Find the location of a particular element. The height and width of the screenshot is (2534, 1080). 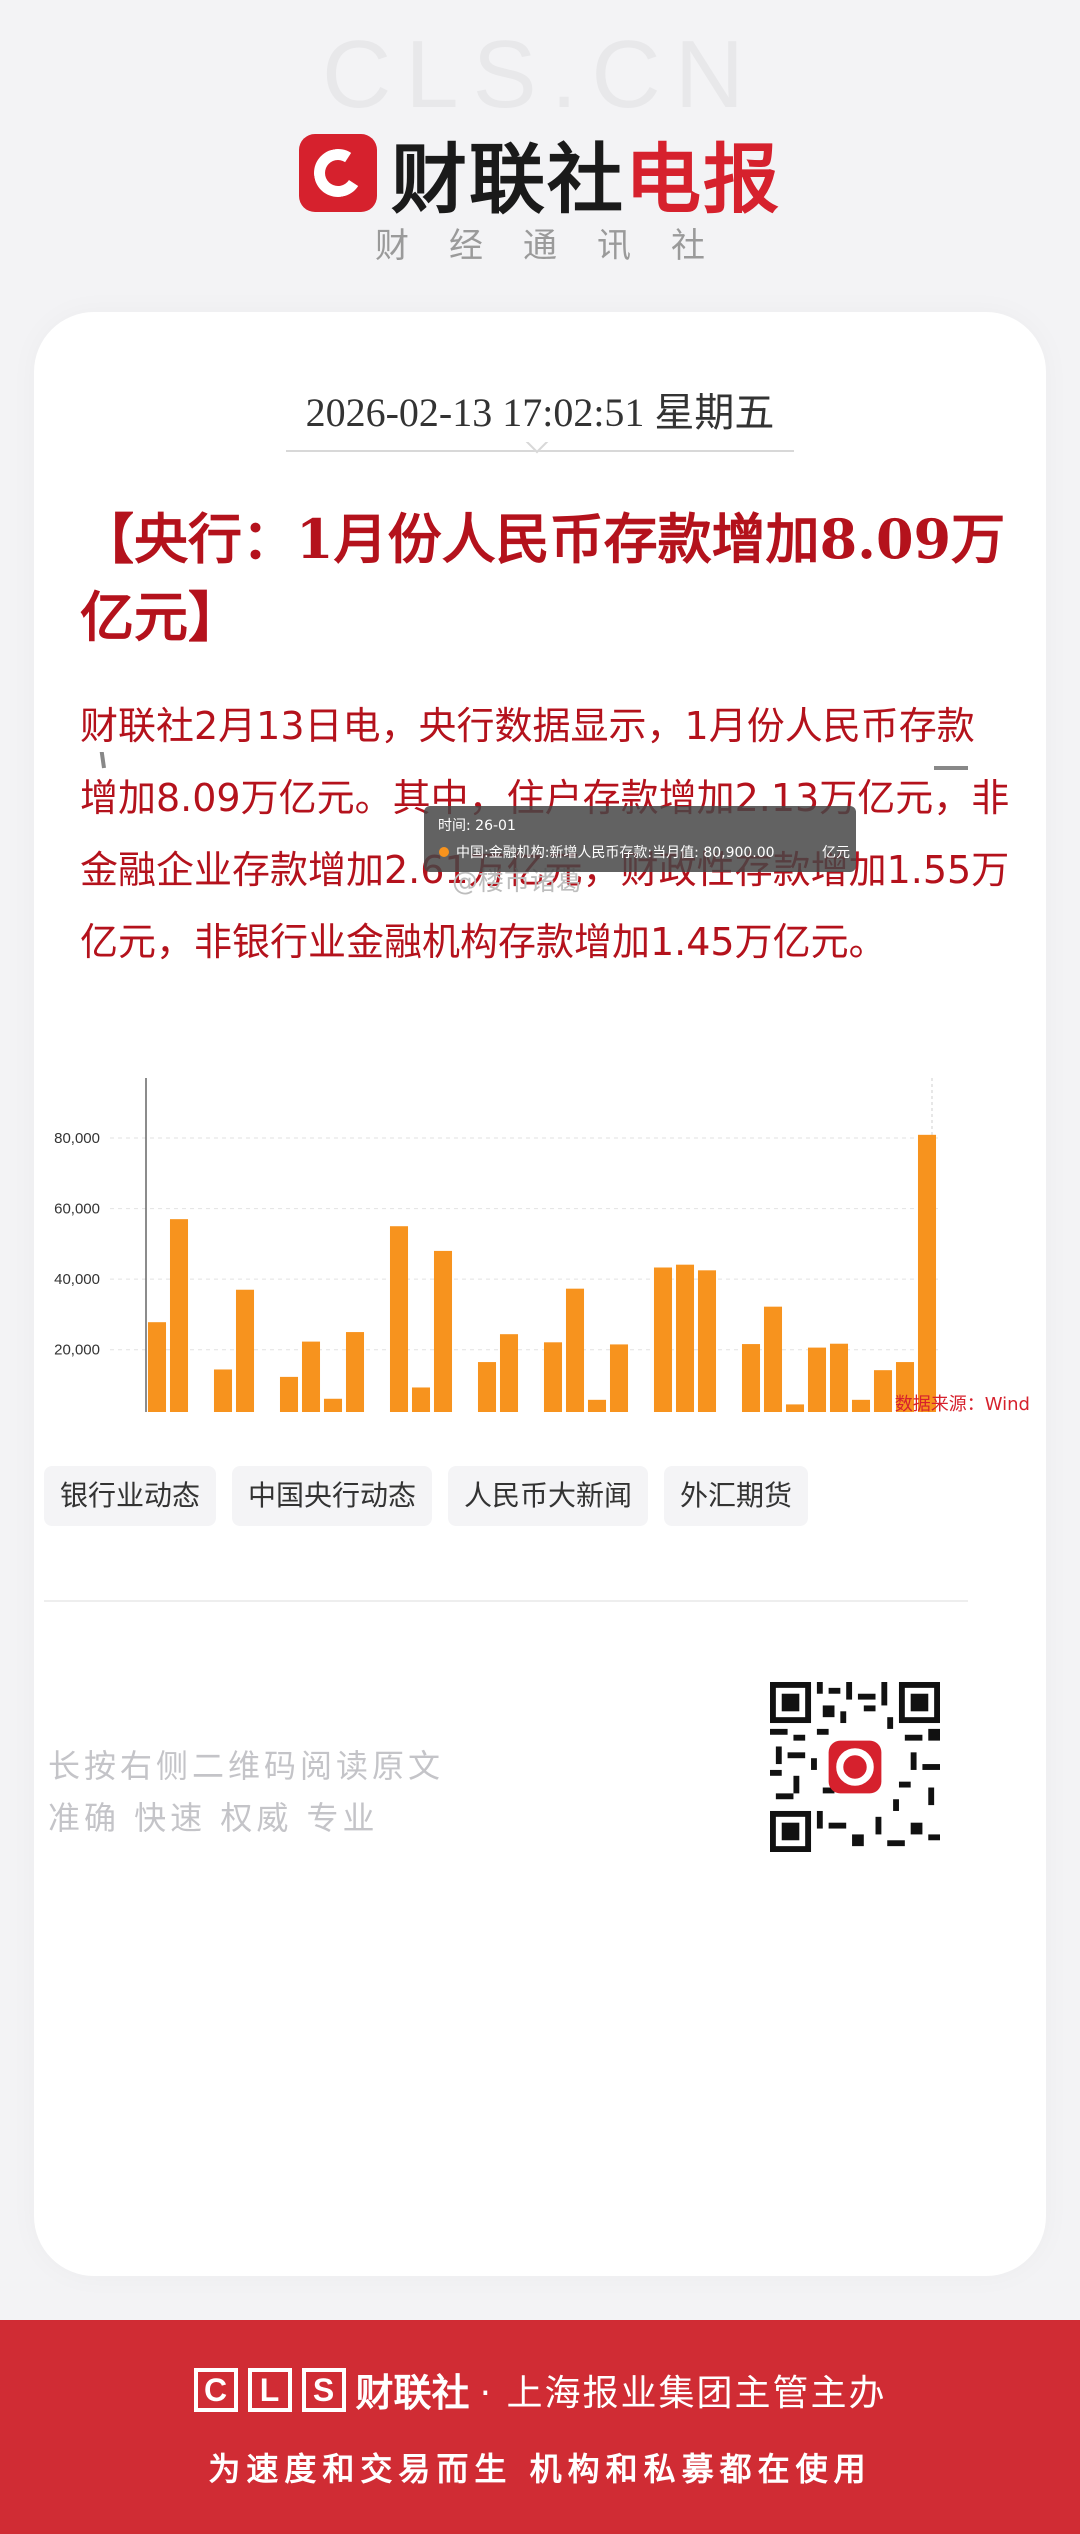

article-headline: 【央行：1月份人民币存款增加8.09万亿元】 is located at coordinates (543, 578).